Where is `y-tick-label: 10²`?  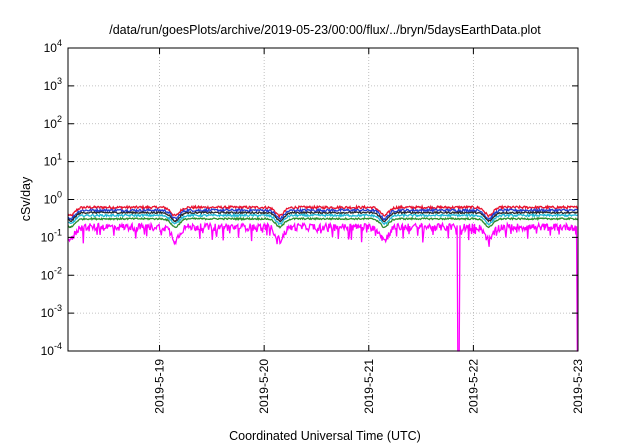 y-tick-label: 10² is located at coordinates (53, 122).